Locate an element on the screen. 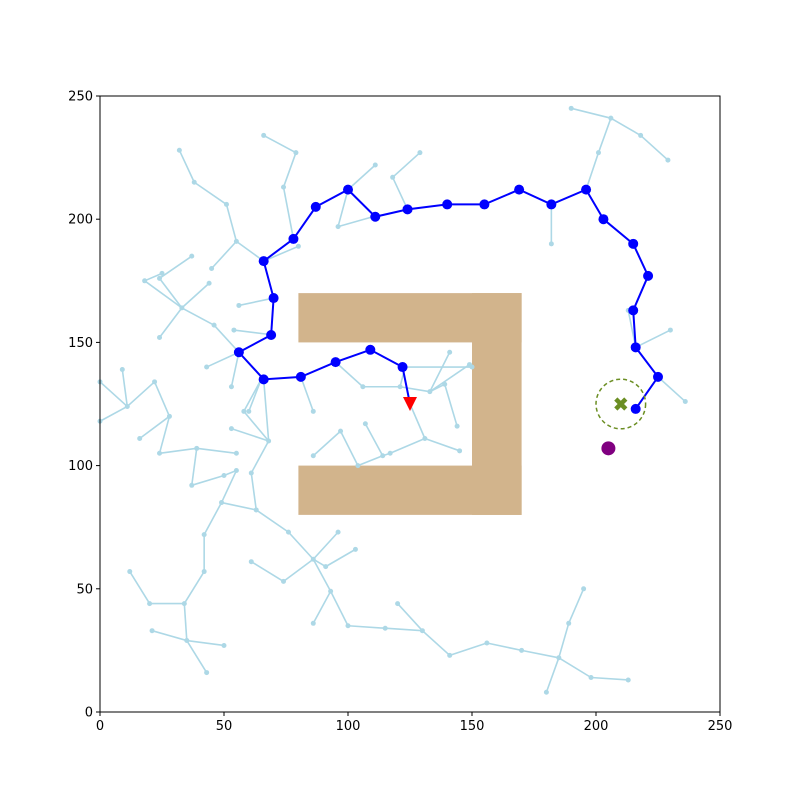  x-tick-label: 250 is located at coordinates (720, 726).